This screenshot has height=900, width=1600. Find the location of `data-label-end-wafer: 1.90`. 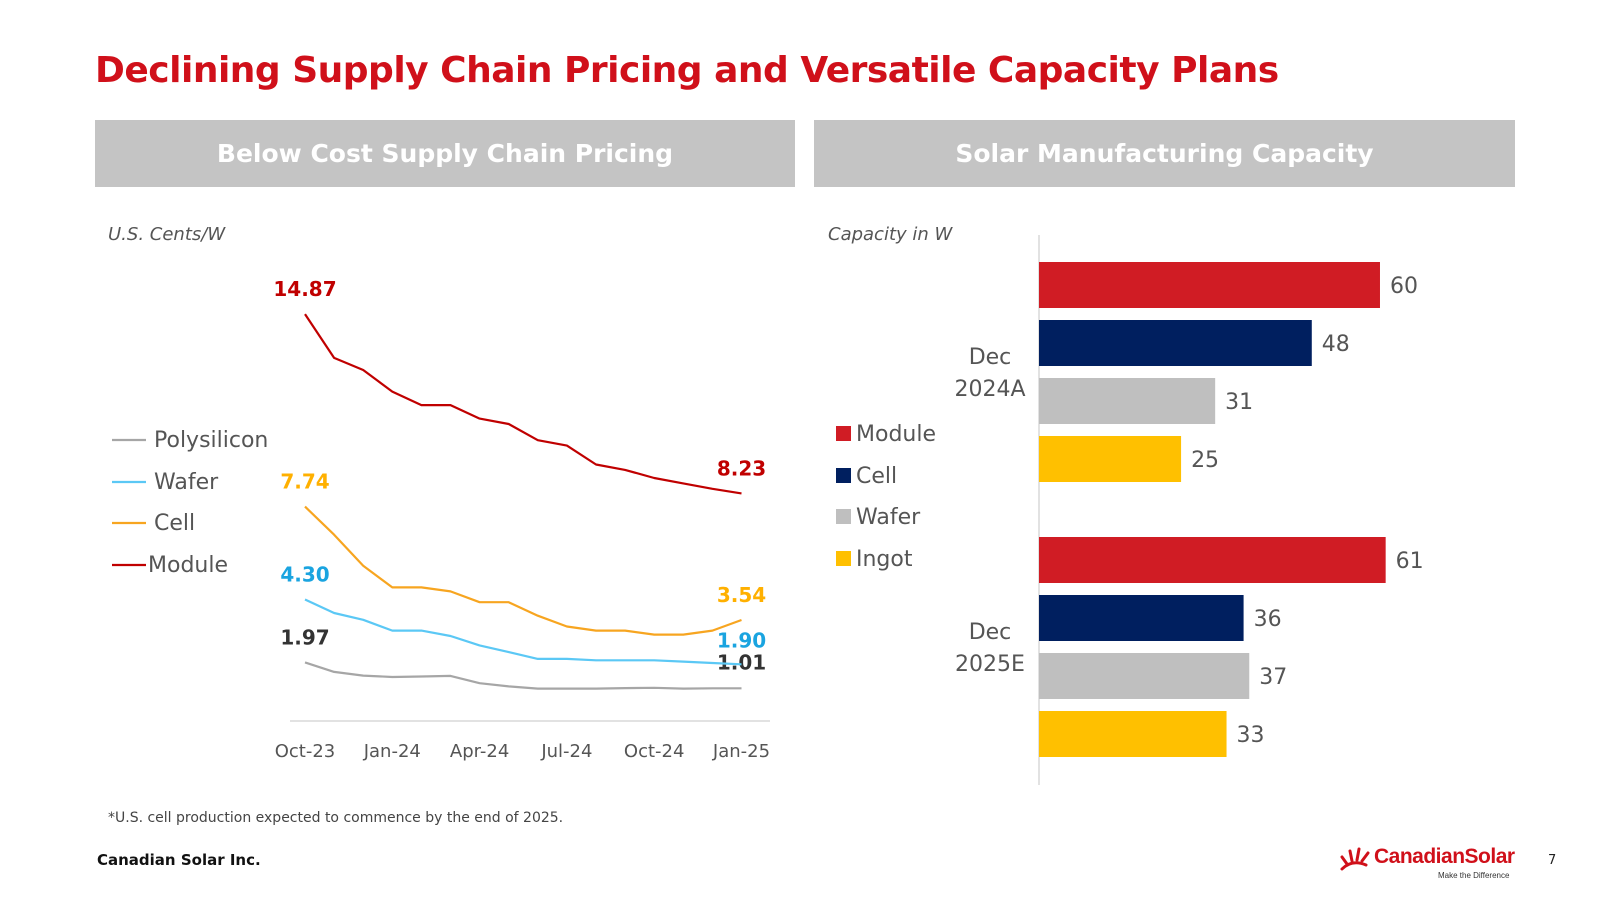

data-label-end-wafer: 1.90 is located at coordinates (741, 640).